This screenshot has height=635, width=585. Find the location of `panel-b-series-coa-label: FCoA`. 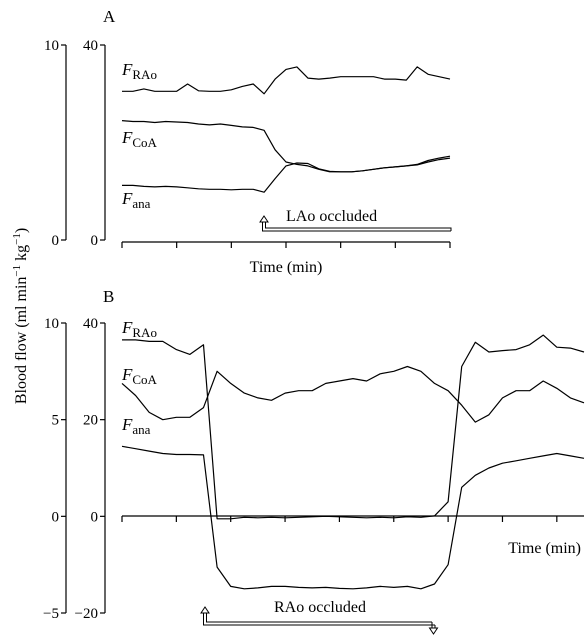

panel-b-series-coa-label: FCoA is located at coordinates (139, 376).